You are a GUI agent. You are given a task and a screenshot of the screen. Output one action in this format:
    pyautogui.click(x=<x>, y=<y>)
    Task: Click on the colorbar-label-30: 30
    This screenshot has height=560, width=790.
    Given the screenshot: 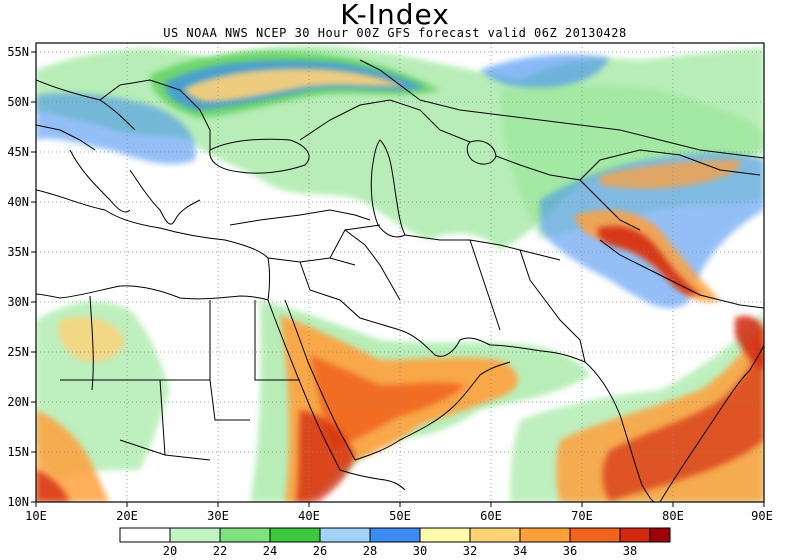 What is the action you would take?
    pyautogui.click(x=420, y=551)
    